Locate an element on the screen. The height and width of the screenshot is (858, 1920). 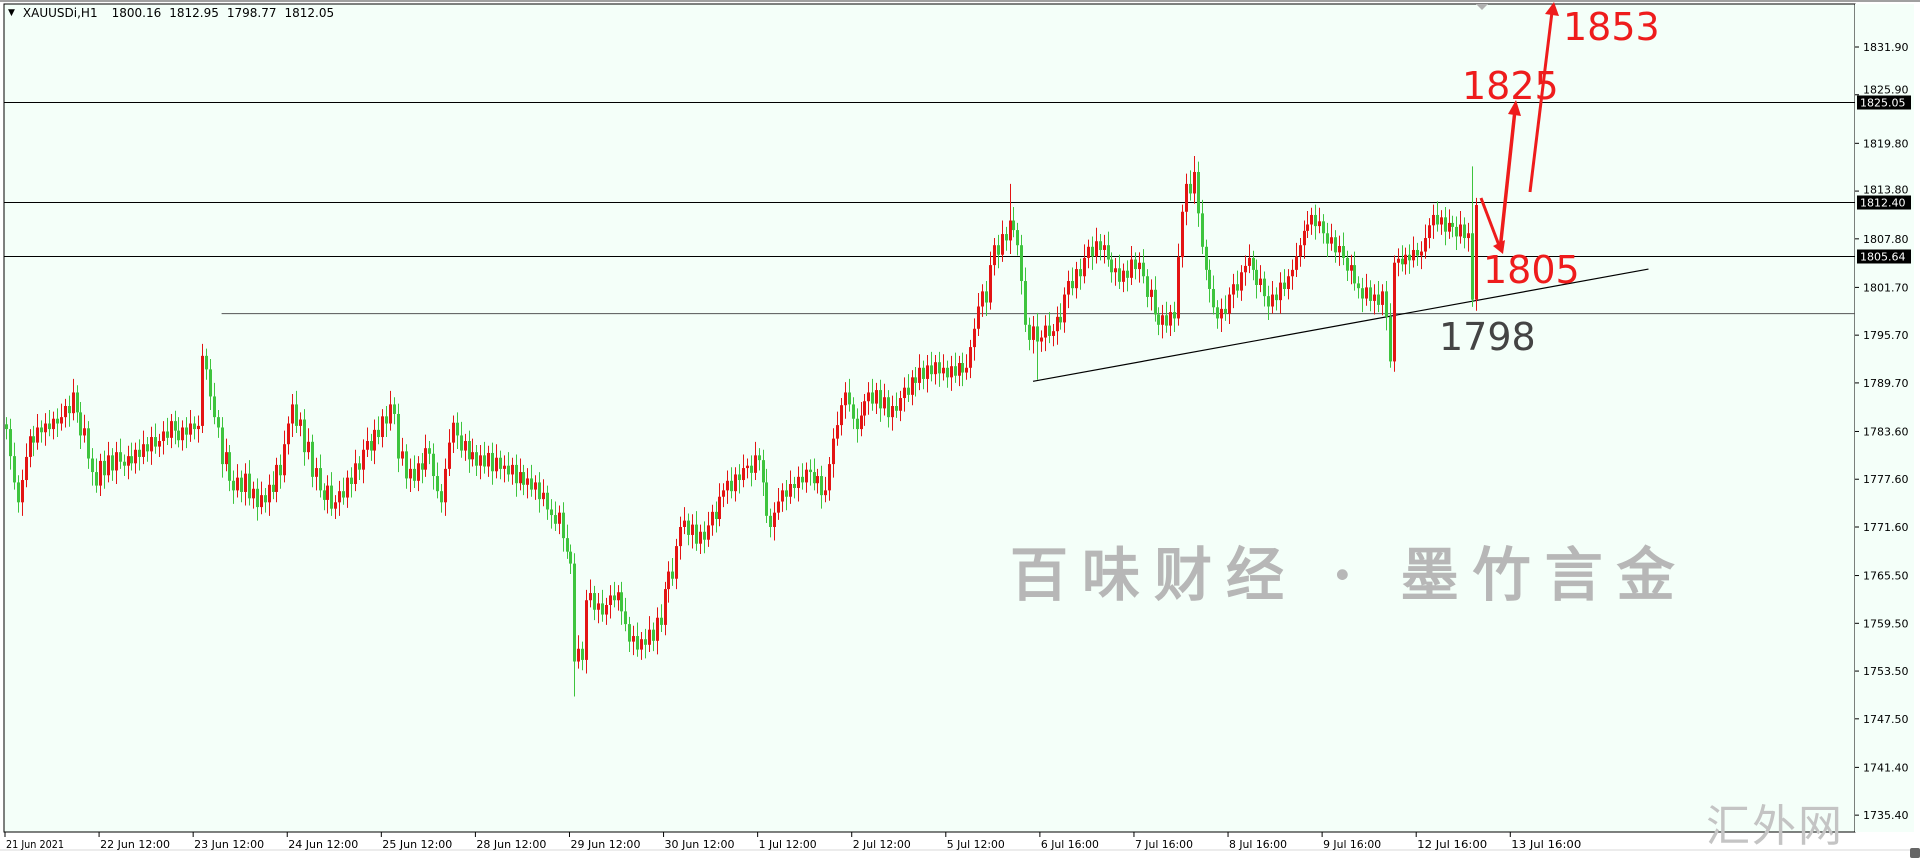
dropdown-triangle-icon: ▼ is located at coordinates (11, 13).